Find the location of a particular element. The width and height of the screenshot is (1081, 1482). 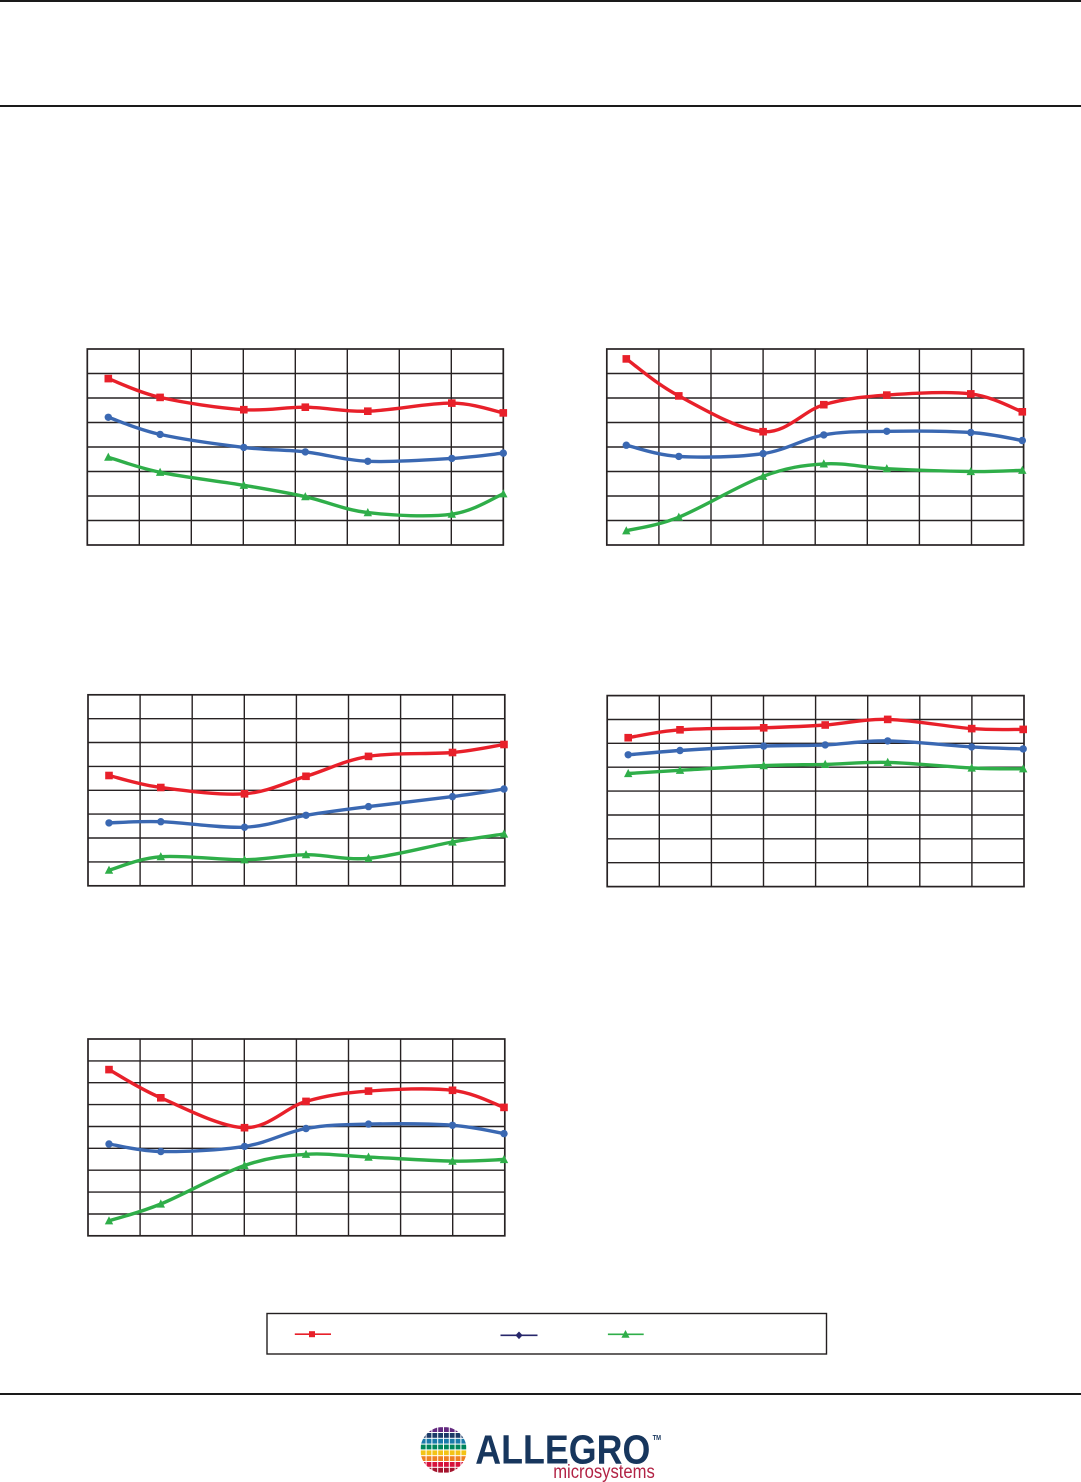

svg-text: microsystems is located at coordinates (604, 1472).